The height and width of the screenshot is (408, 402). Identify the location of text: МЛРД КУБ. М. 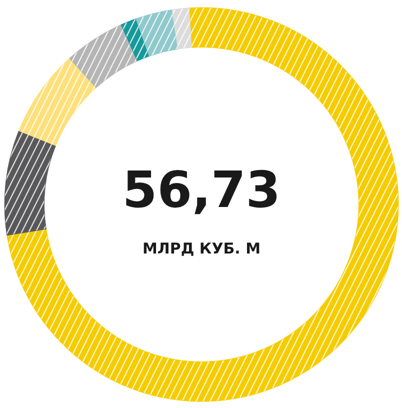
(201, 248).